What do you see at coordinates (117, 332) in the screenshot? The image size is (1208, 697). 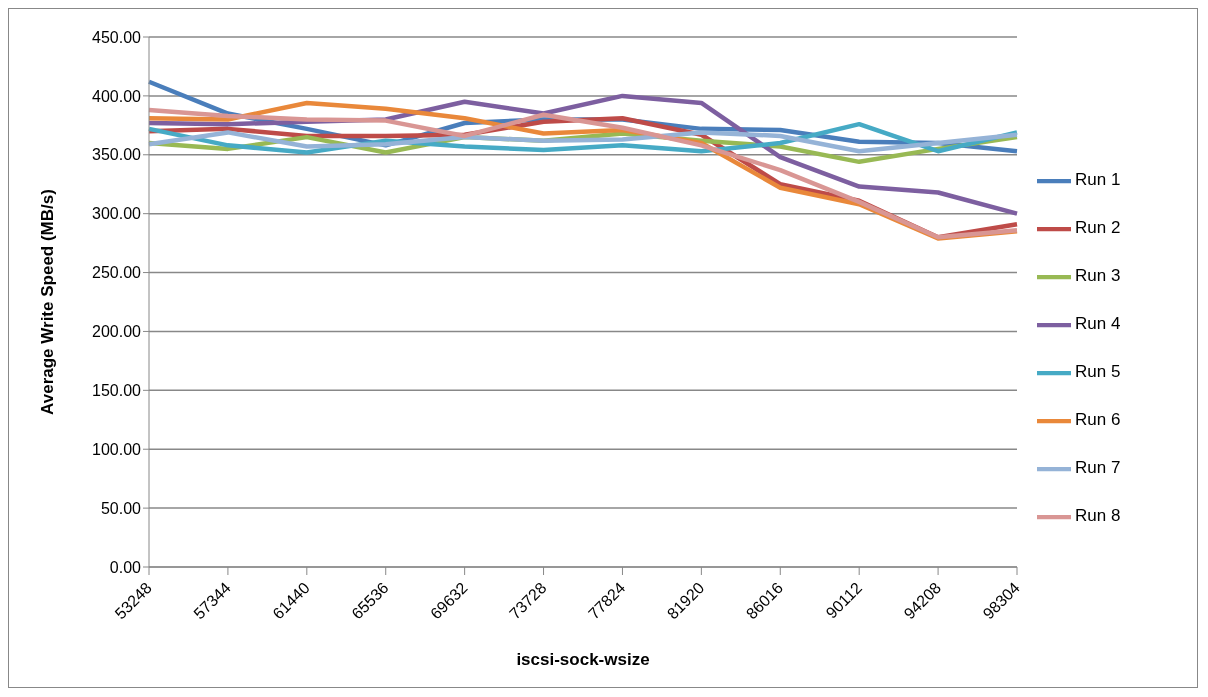 I see `y-tick-label: 200.00` at bounding box center [117, 332].